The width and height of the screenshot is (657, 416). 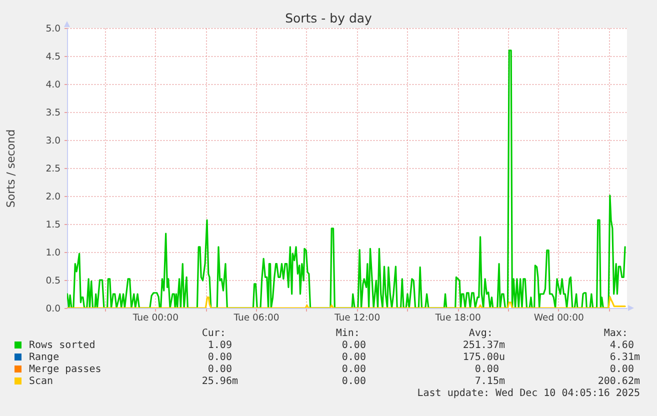 What do you see at coordinates (213, 334) in the screenshot?
I see `text: Cur:` at bounding box center [213, 334].